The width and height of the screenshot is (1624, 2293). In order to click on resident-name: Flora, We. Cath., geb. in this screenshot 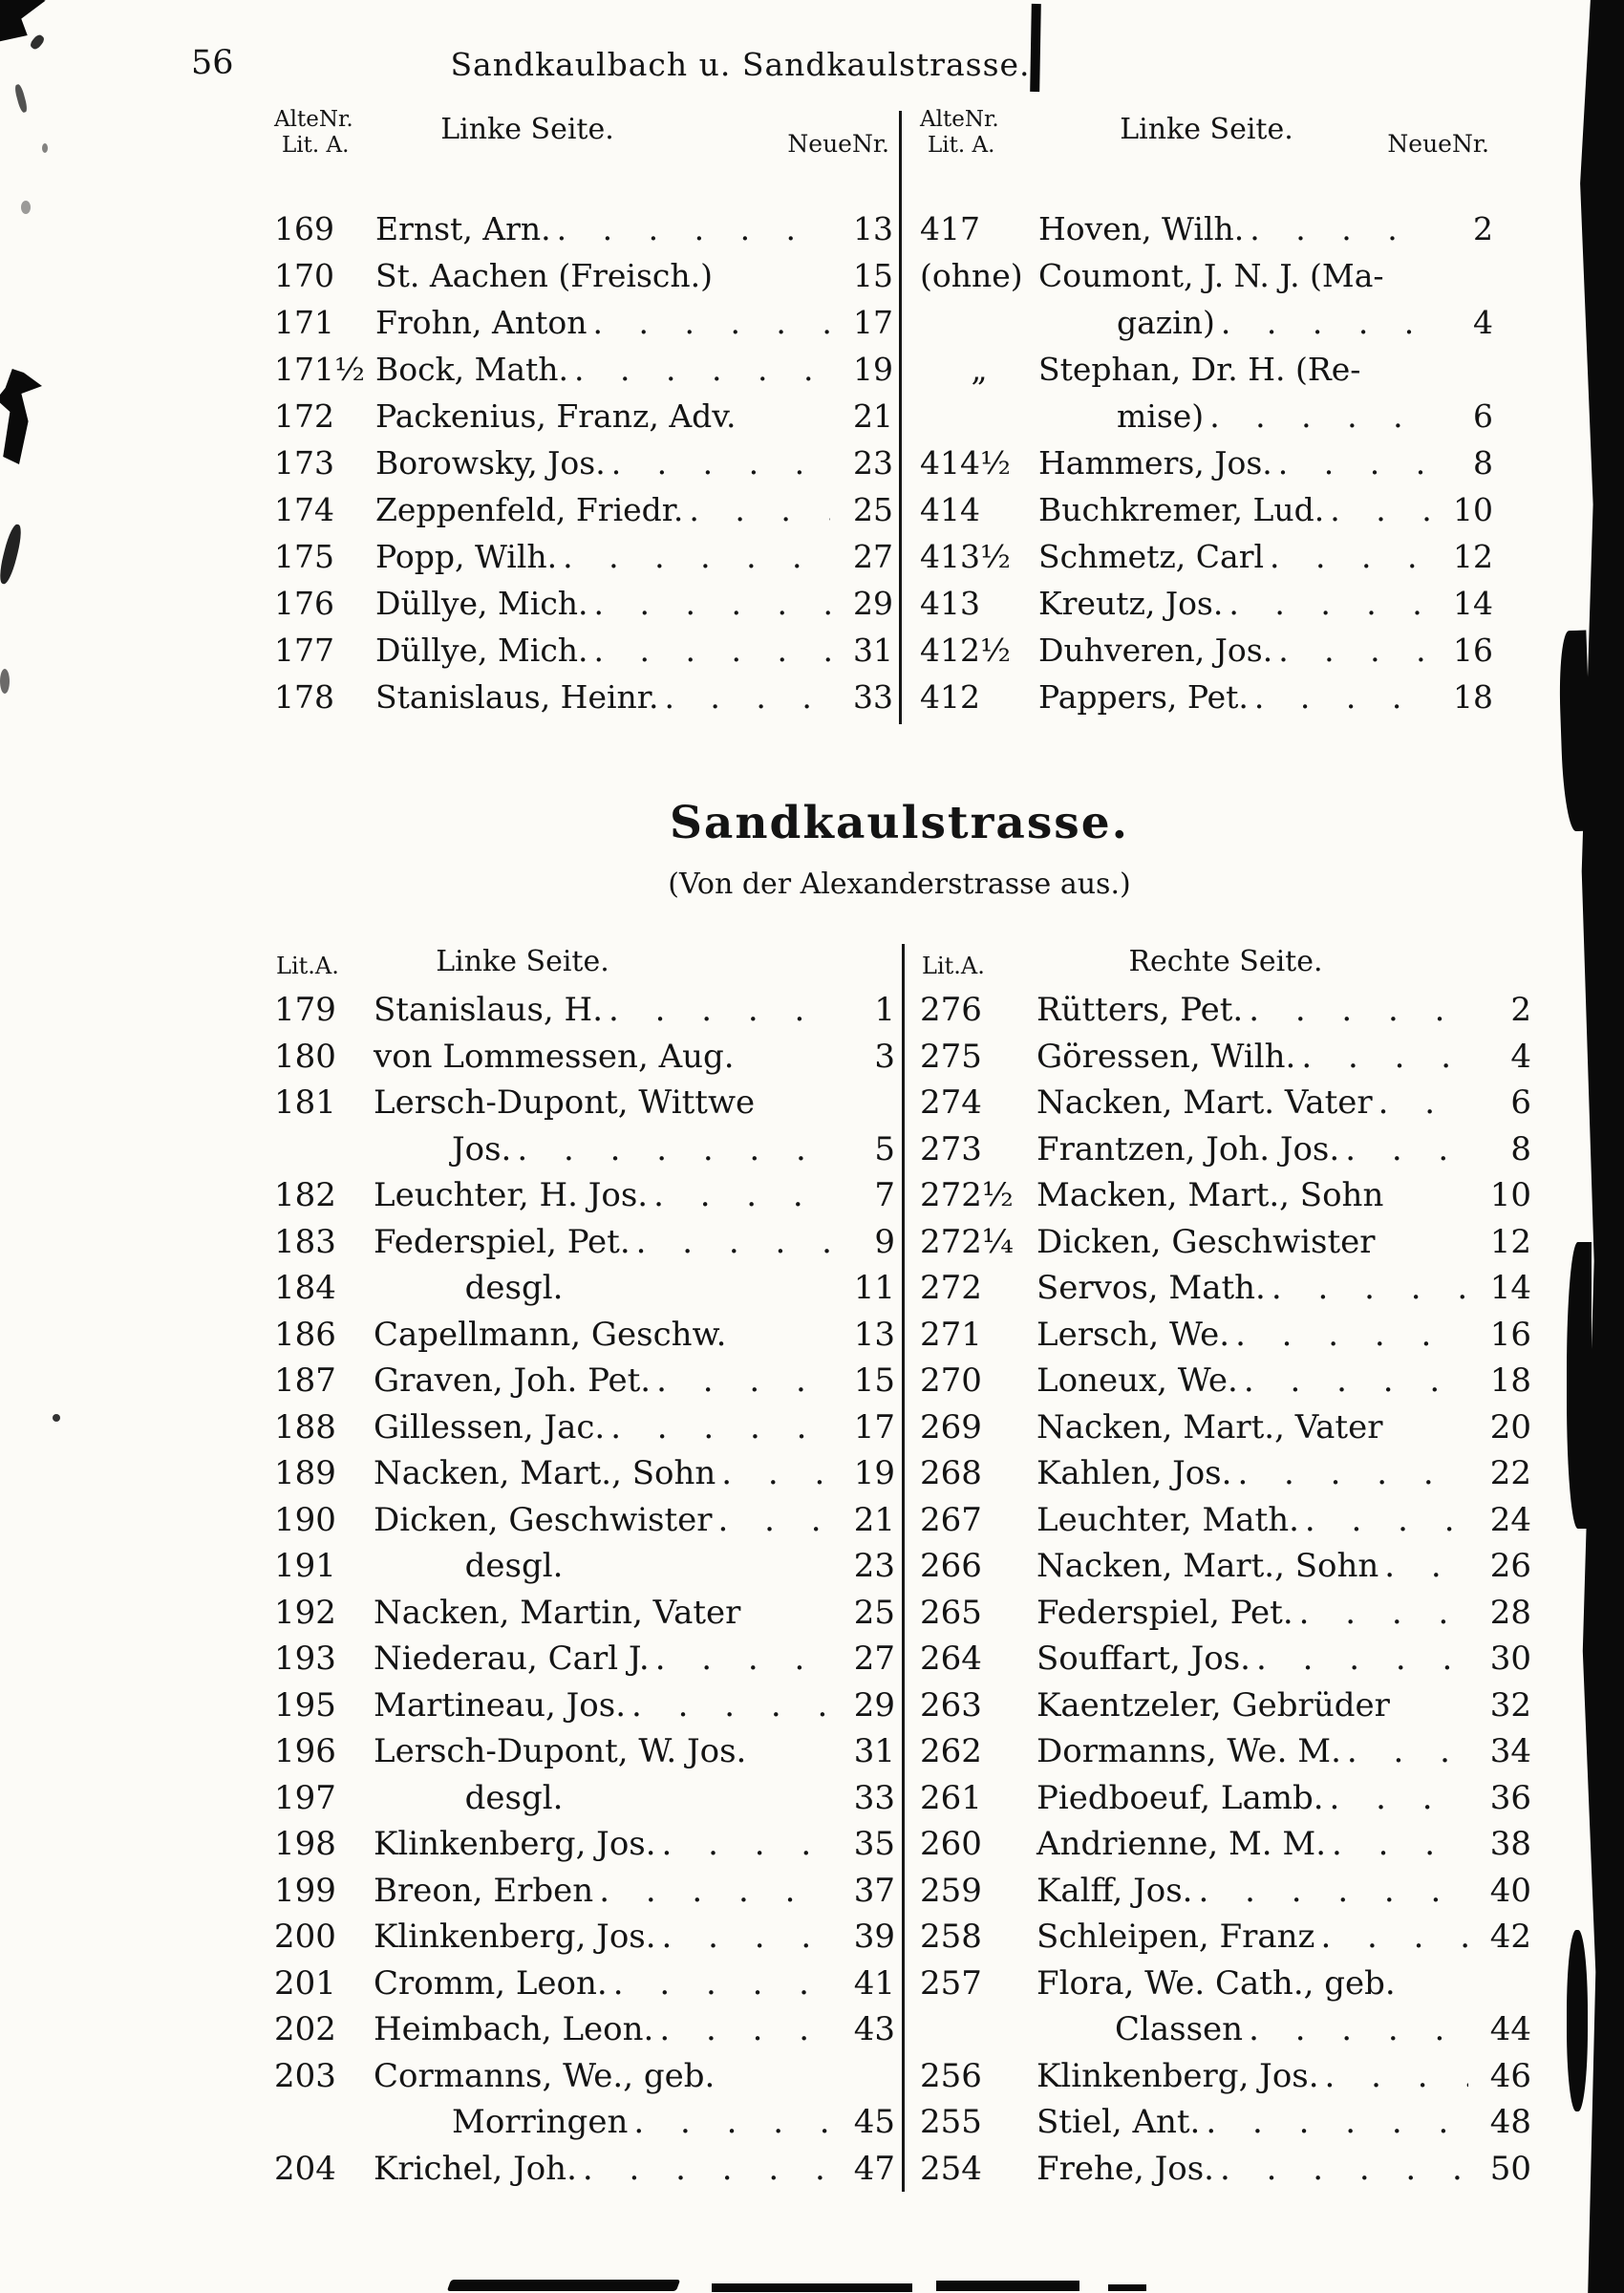, I will do `click(1216, 1983)`.